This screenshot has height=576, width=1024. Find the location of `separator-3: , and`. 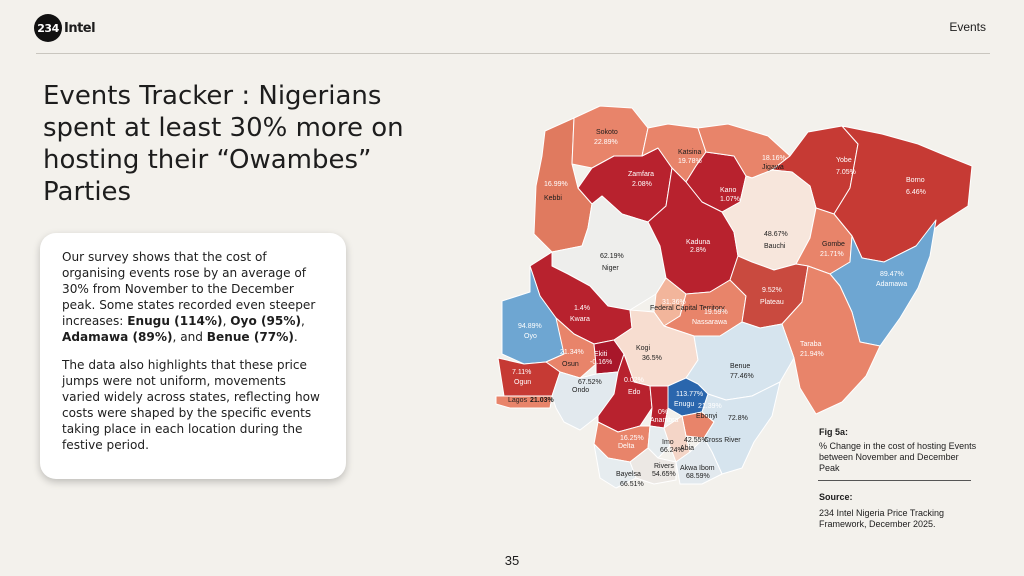

separator-3: , and is located at coordinates (189, 337).